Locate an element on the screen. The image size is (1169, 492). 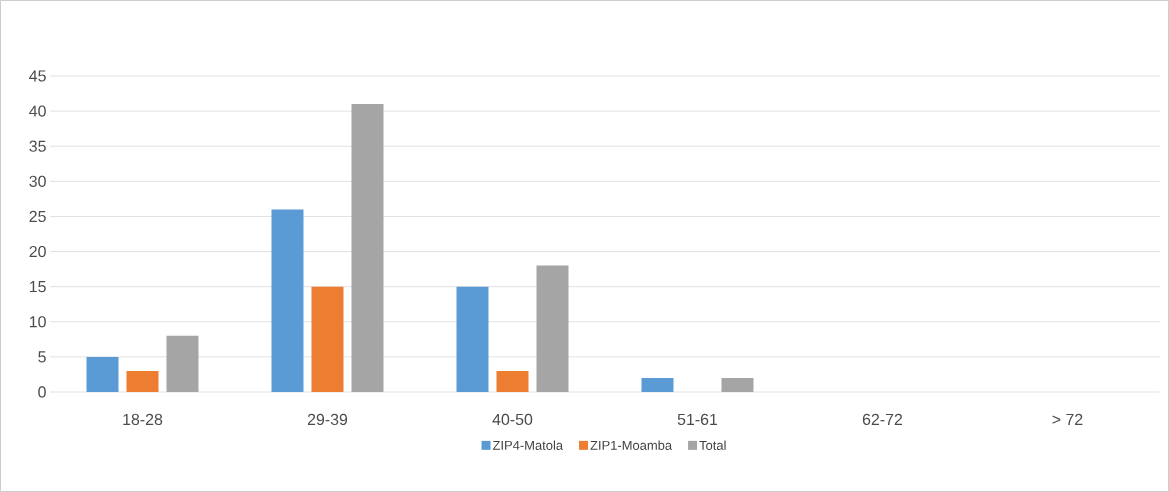
x-tick-label: 62-72 is located at coordinates (882, 419).